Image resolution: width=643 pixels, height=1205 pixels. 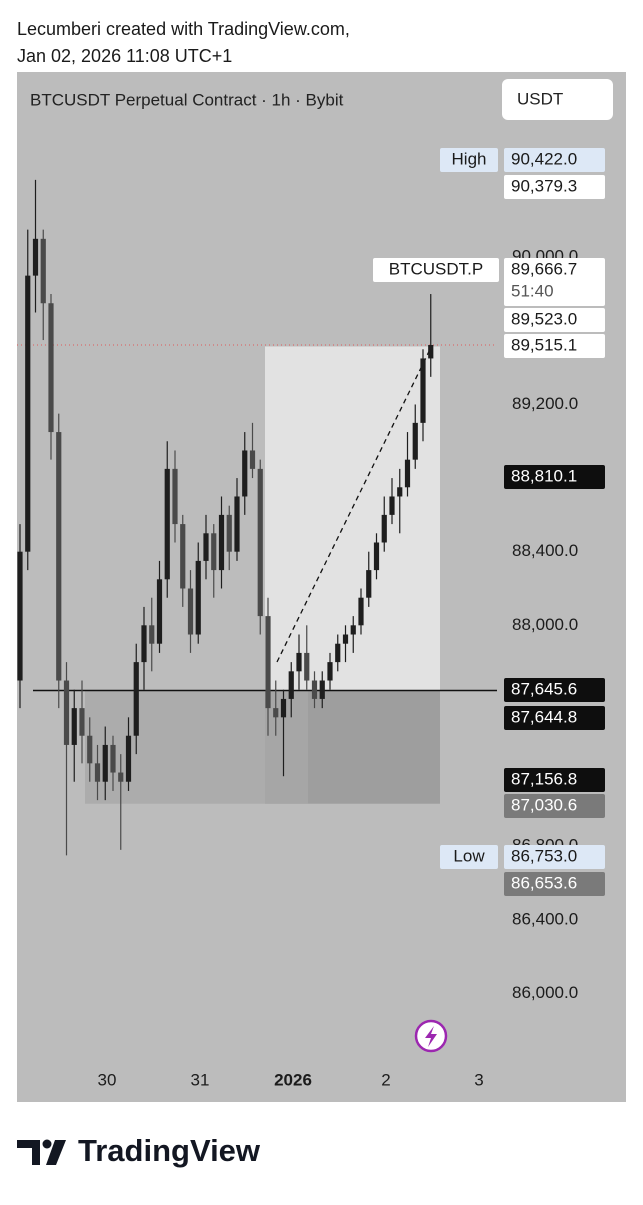 What do you see at coordinates (544, 778) in the screenshot?
I see `price-tag-label: 87,156.8` at bounding box center [544, 778].